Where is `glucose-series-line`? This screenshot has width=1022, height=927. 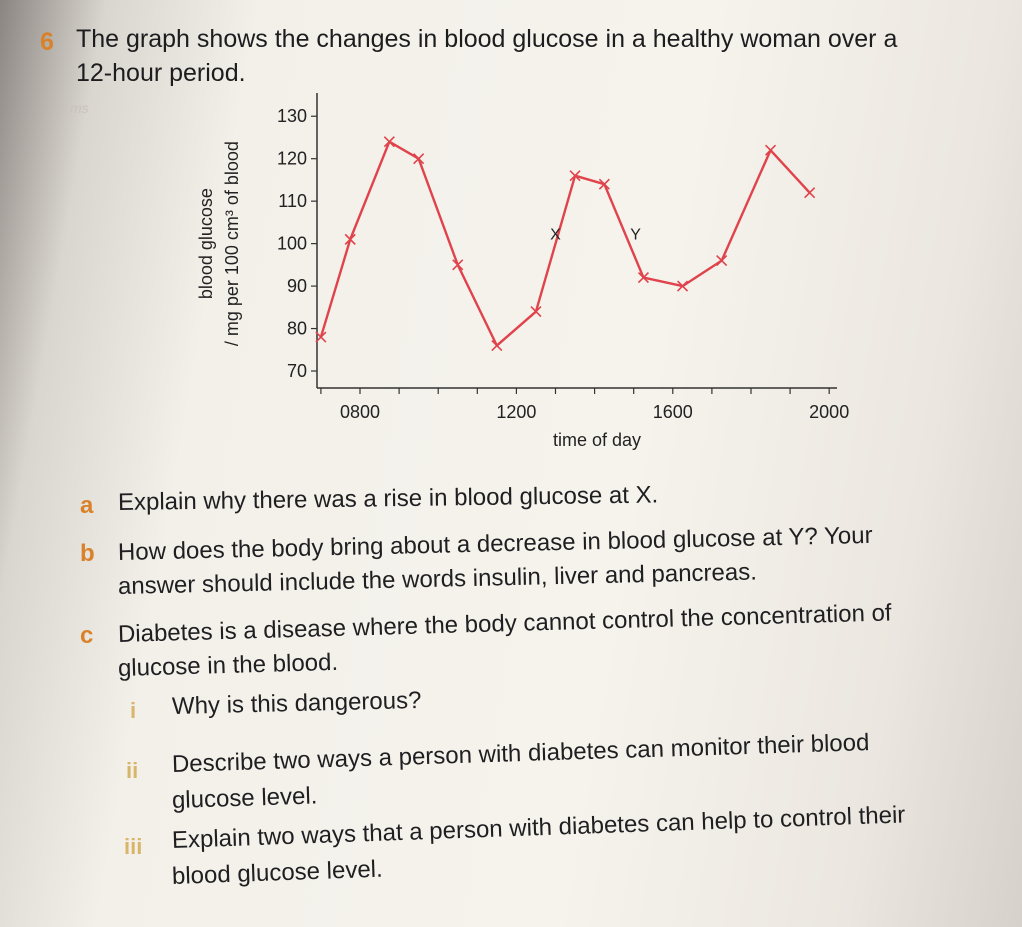 glucose-series-line is located at coordinates (565, 243).